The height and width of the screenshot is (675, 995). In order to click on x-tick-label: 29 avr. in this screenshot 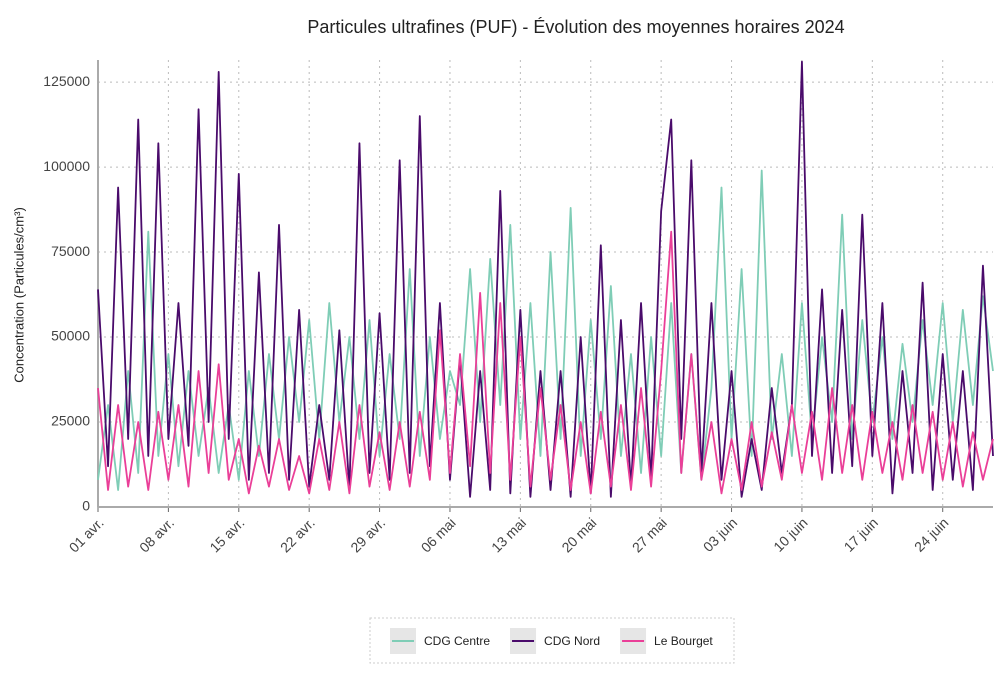, I will do `click(367, 534)`.